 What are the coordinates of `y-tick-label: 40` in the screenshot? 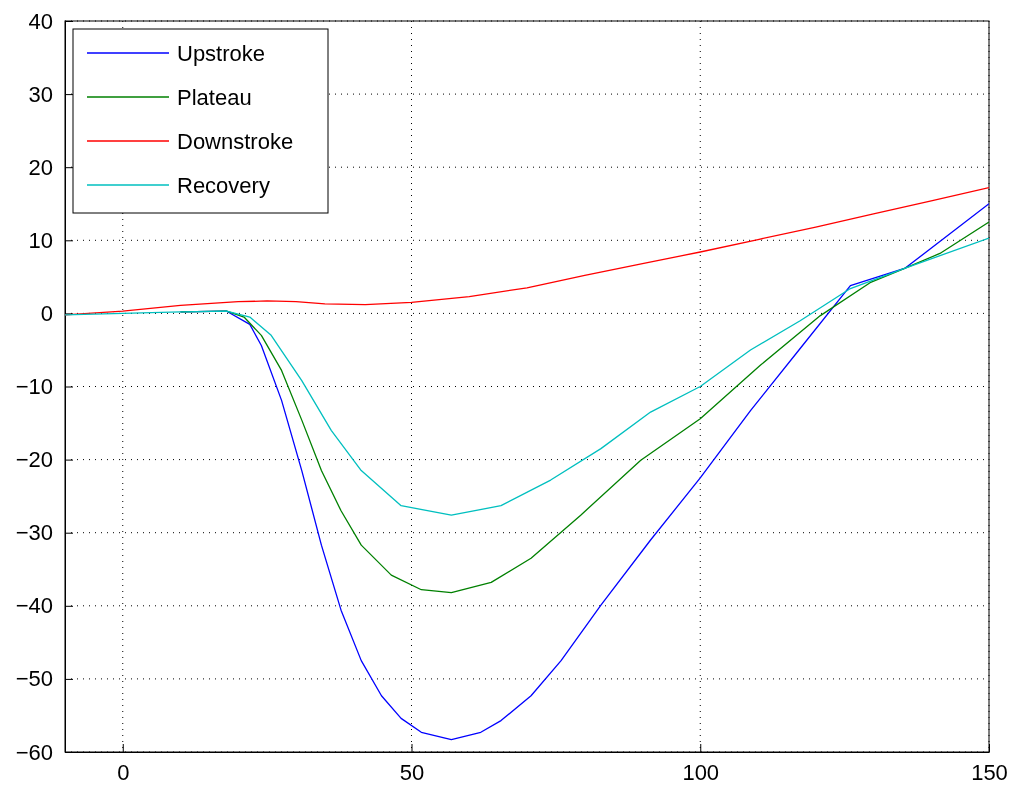 It's located at (40, 21).